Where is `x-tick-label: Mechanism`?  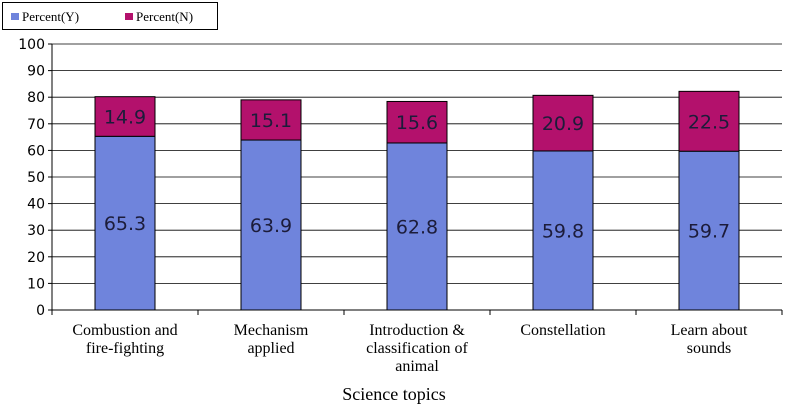 x-tick-label: Mechanism is located at coordinates (271, 330).